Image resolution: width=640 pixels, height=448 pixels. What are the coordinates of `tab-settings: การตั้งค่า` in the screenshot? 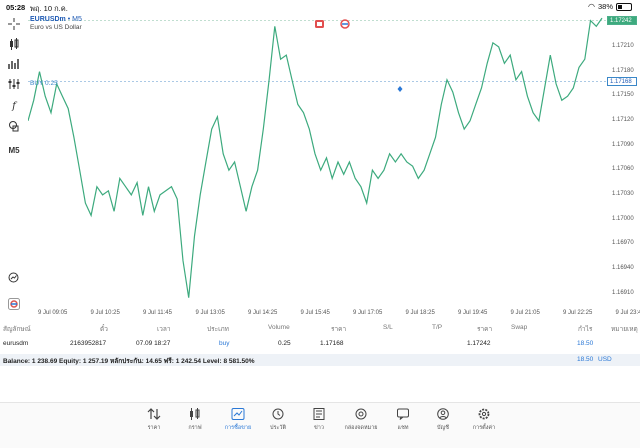 It's located at (484, 420).